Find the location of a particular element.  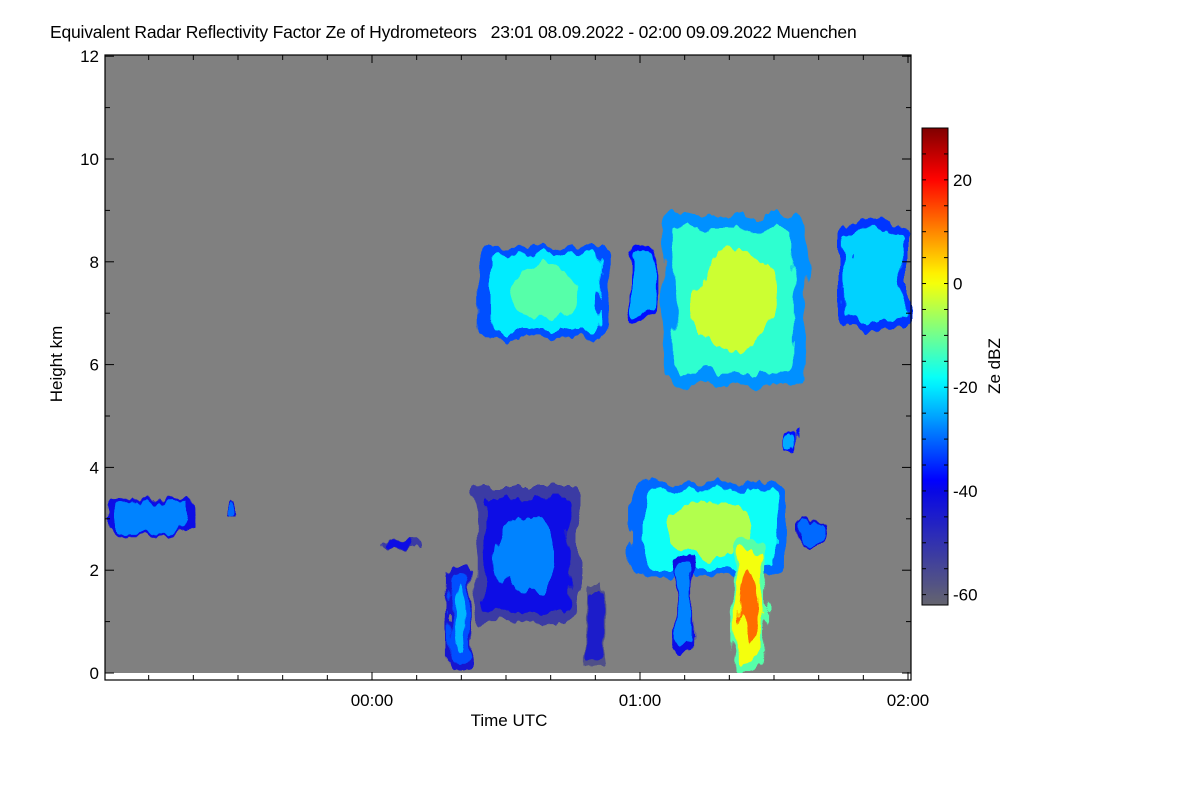

y-tick-label: 8 is located at coordinates (94, 262).